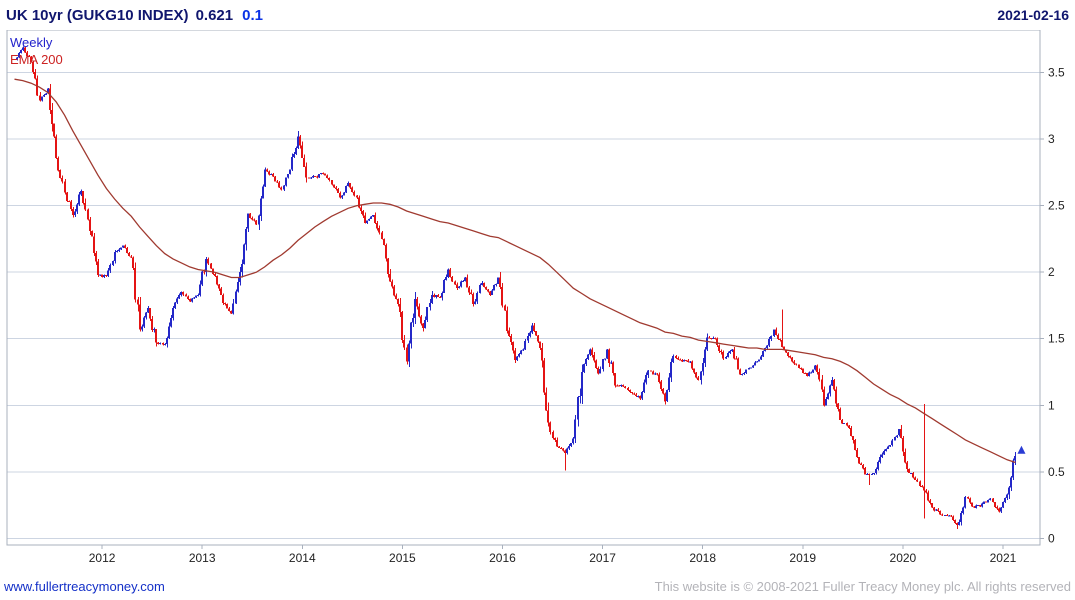  Describe the element at coordinates (302, 558) in the screenshot. I see `x-tick-label: 2014` at that location.